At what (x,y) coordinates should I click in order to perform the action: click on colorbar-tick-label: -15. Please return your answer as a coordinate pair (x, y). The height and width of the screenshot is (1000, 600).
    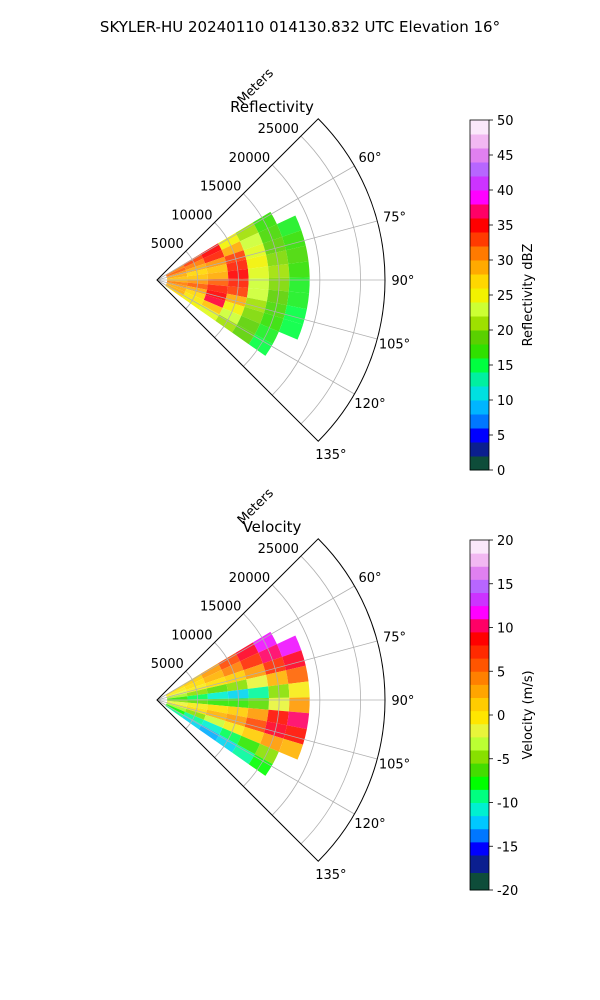
    Looking at the image, I should click on (507, 847).